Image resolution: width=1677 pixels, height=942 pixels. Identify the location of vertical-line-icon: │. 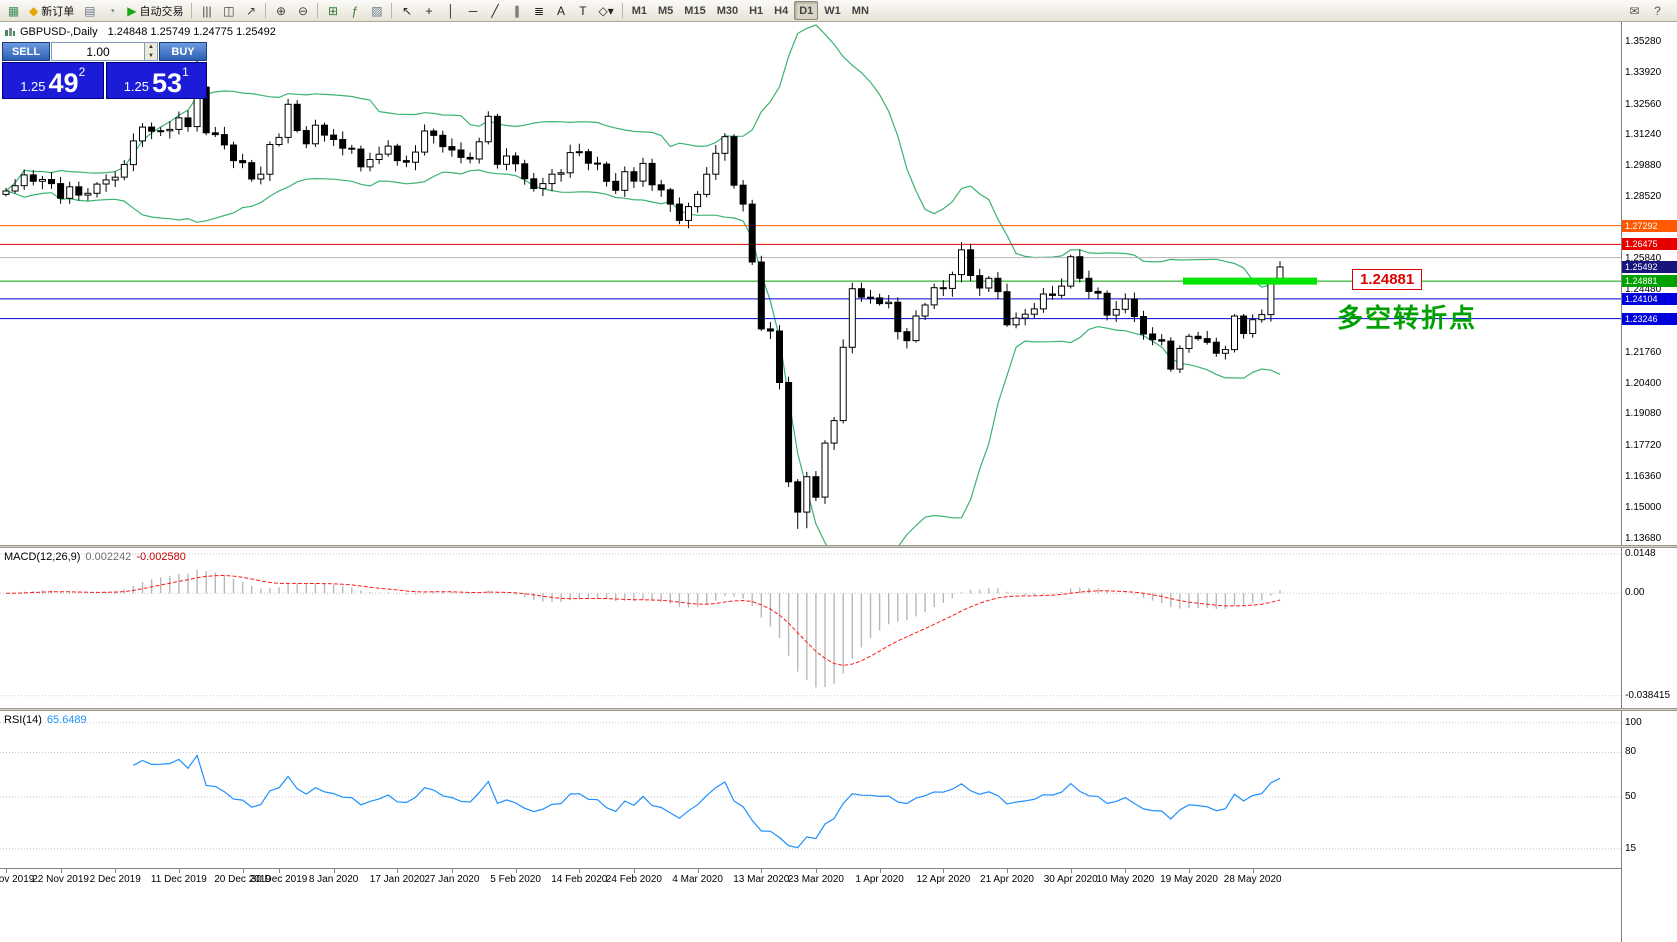
(451, 10).